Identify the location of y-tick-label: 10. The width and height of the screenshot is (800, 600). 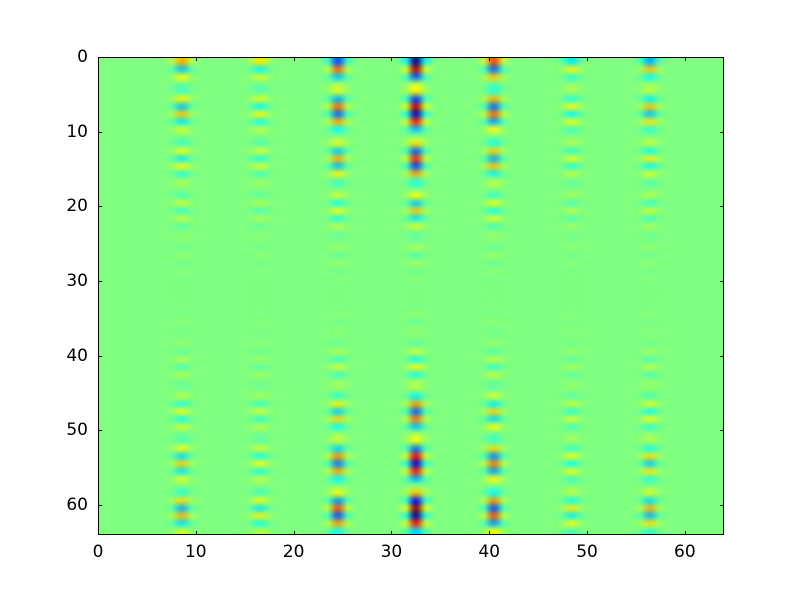
(77, 131).